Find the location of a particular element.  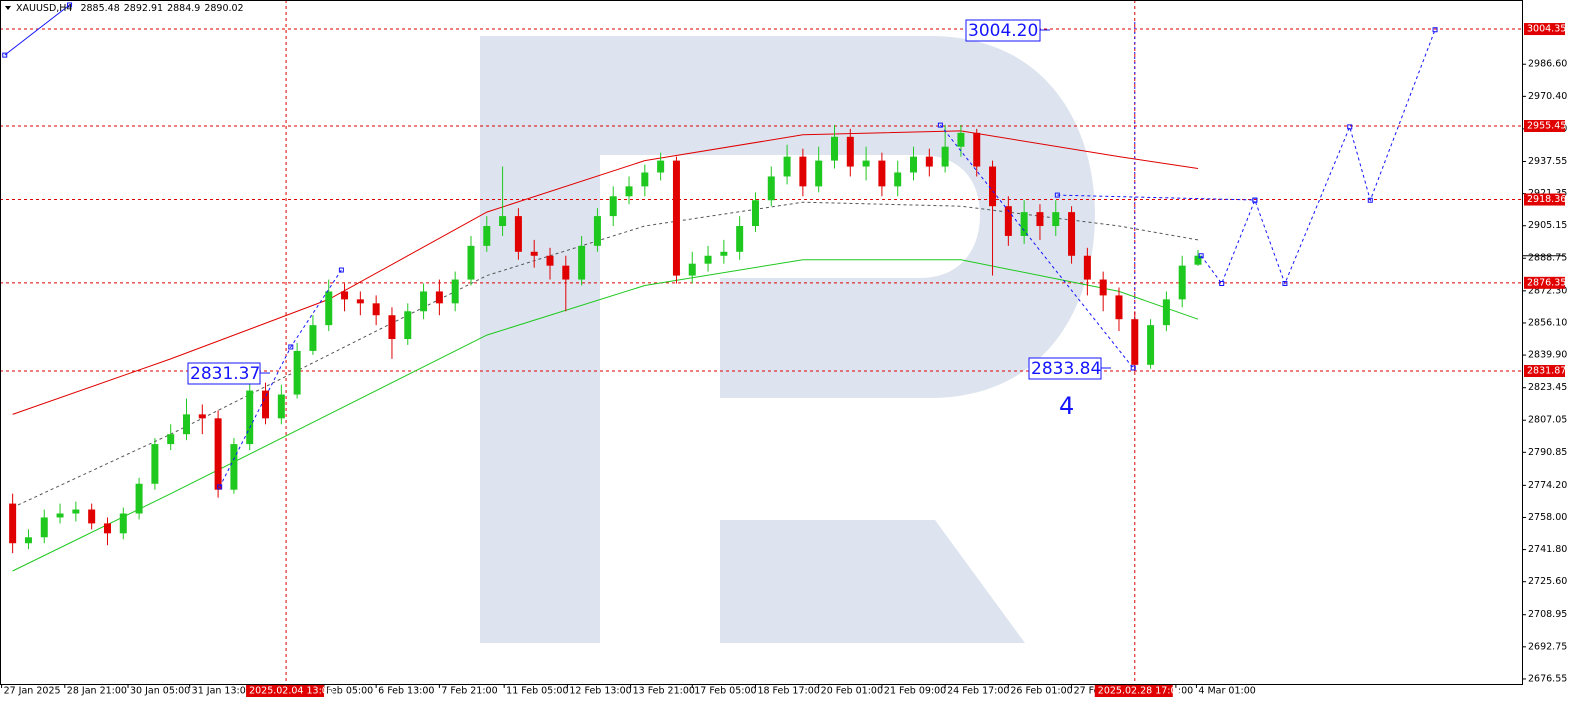

time-marker-box is located at coordinates (1133, 691).